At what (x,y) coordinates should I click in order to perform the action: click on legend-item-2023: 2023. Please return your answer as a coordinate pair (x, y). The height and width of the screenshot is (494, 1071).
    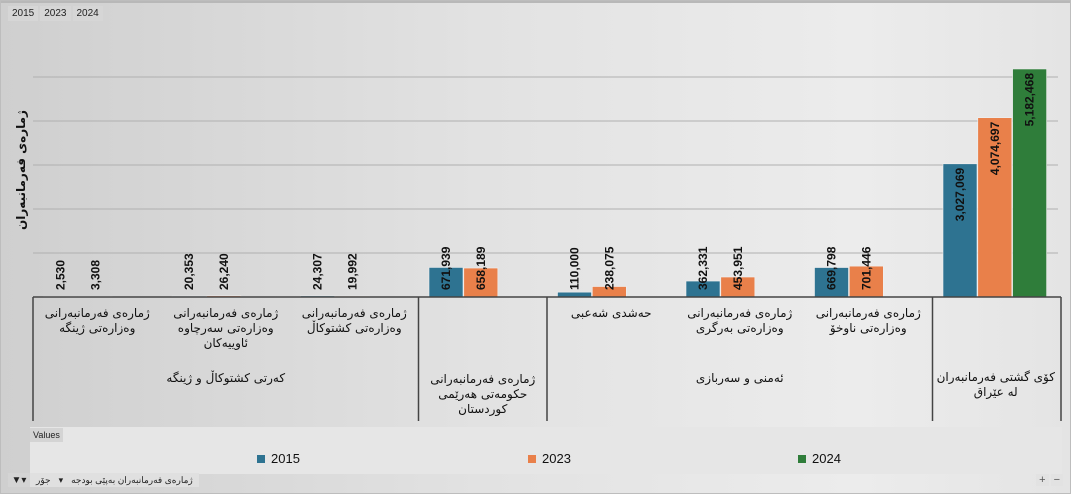
    Looking at the image, I should click on (549, 458).